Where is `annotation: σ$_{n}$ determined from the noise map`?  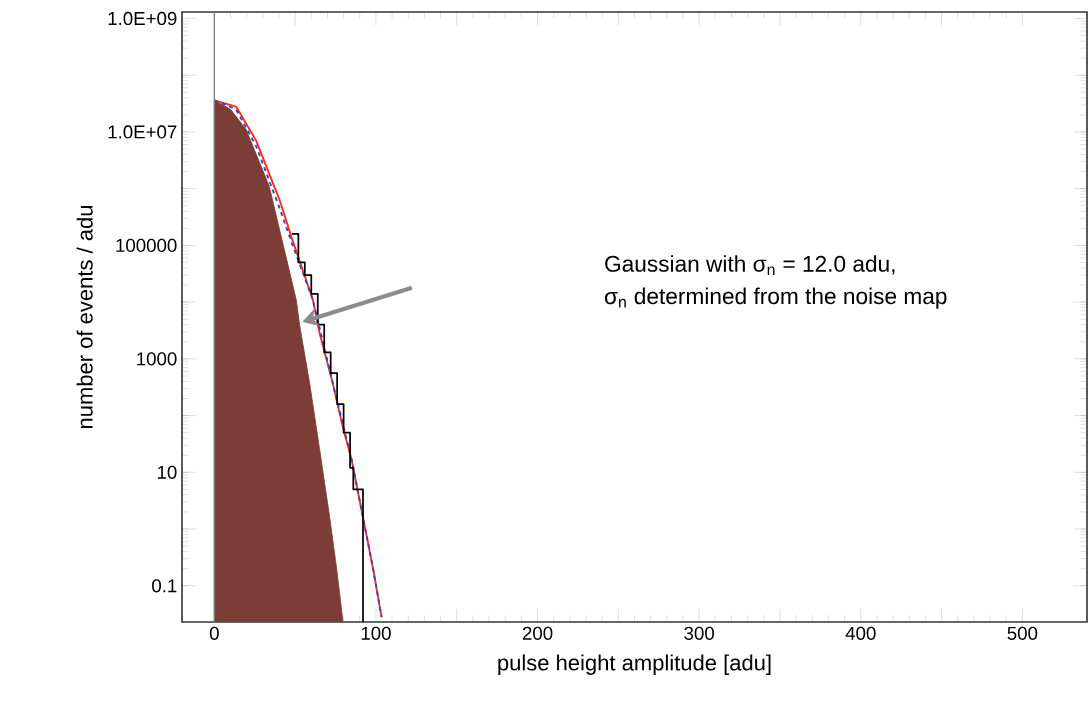 annotation: σ$_{n}$ determined from the noise map is located at coordinates (775, 298).